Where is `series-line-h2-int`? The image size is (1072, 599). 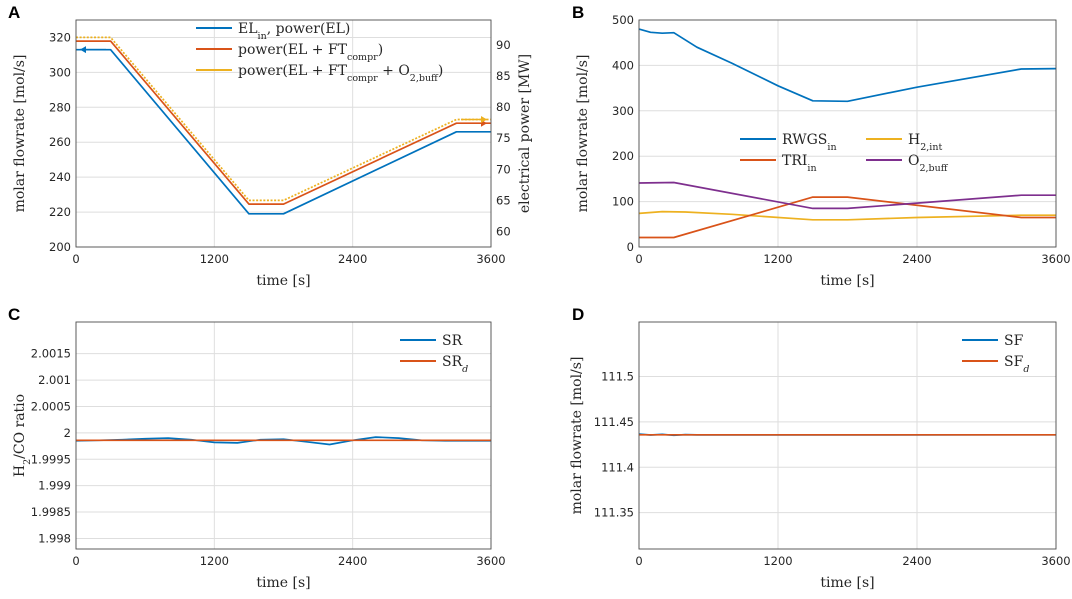 series-line-h2-int is located at coordinates (847, 215).